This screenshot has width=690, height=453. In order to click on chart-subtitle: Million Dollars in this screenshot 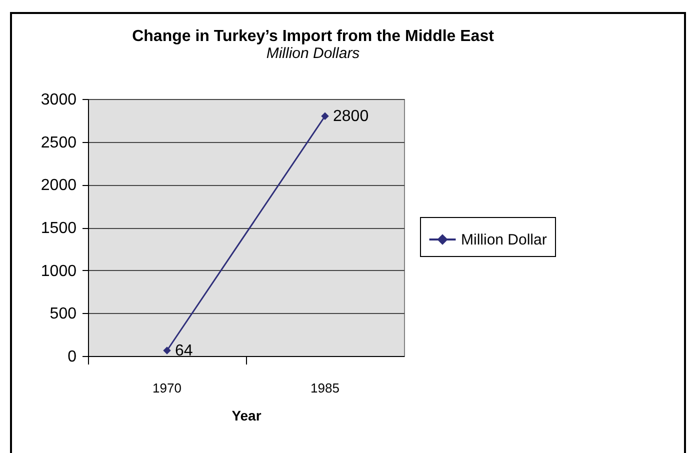, I will do `click(313, 53)`.